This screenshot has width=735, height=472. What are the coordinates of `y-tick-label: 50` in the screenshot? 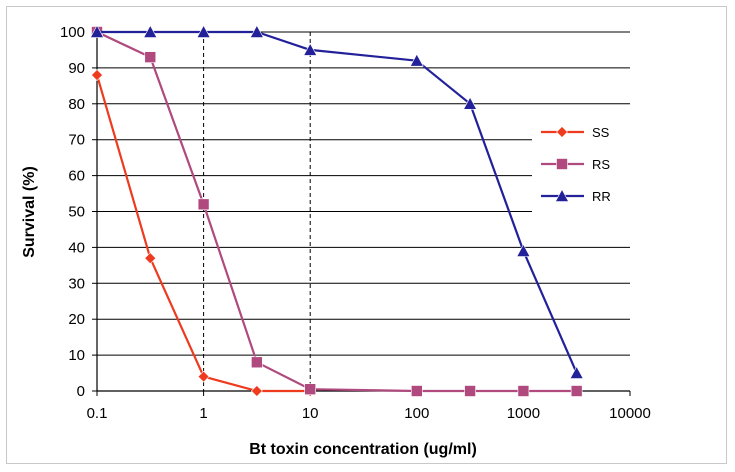 It's located at (76, 212).